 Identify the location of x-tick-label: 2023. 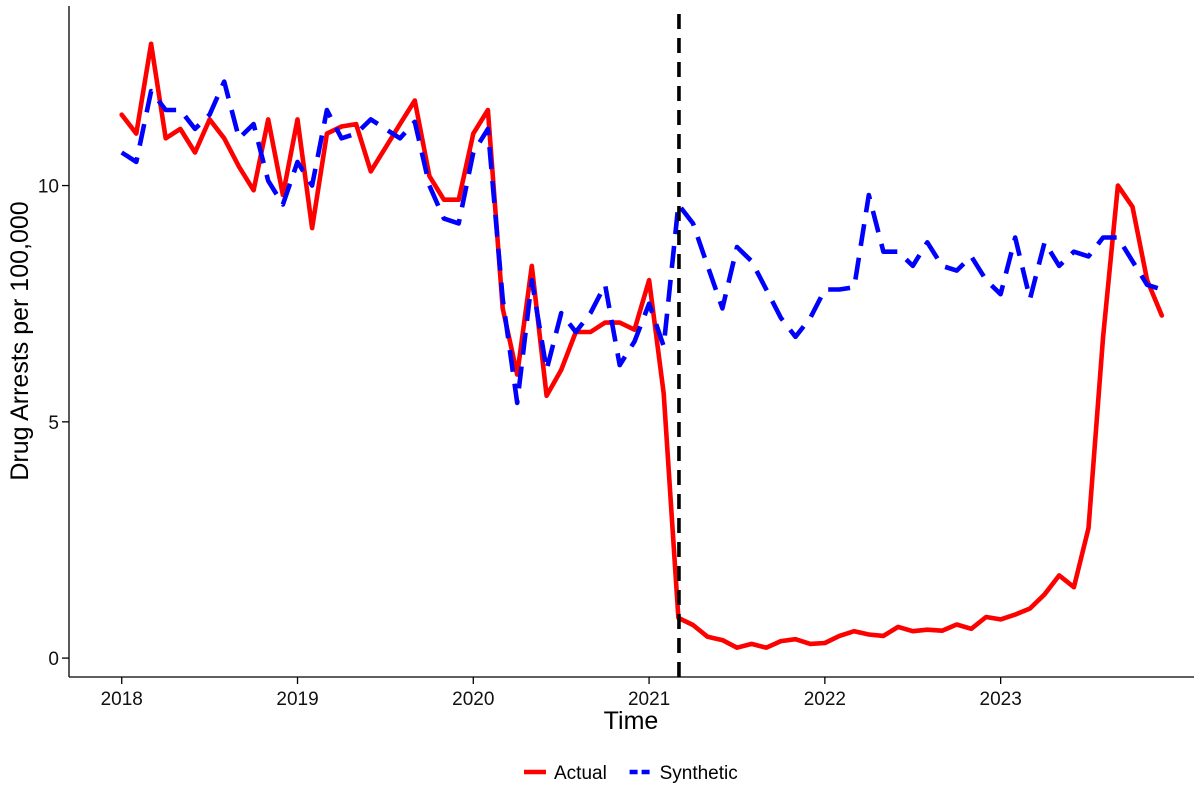
(1001, 699).